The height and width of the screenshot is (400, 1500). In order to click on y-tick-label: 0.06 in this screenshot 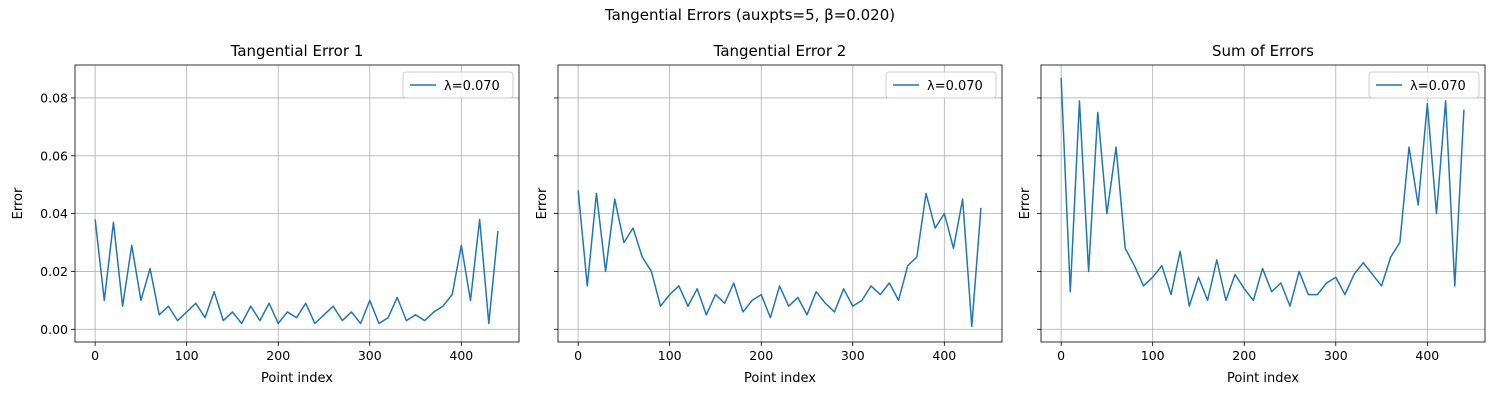, I will do `click(54, 155)`.